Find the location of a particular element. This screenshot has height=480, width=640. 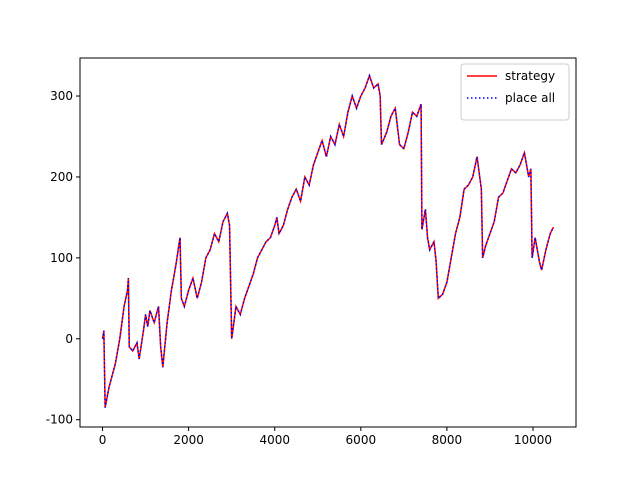

y-tick-label: 0 is located at coordinates (69, 339).